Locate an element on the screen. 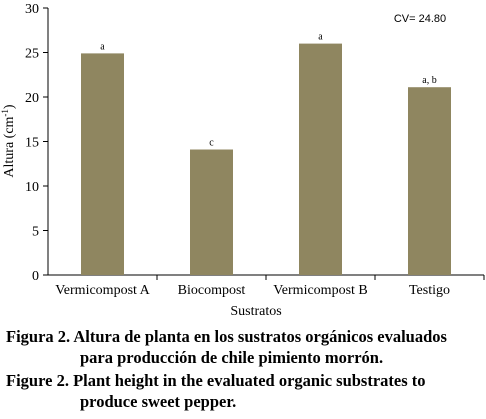 The height and width of the screenshot is (419, 486). y-tick-label: 0 is located at coordinates (35, 276).